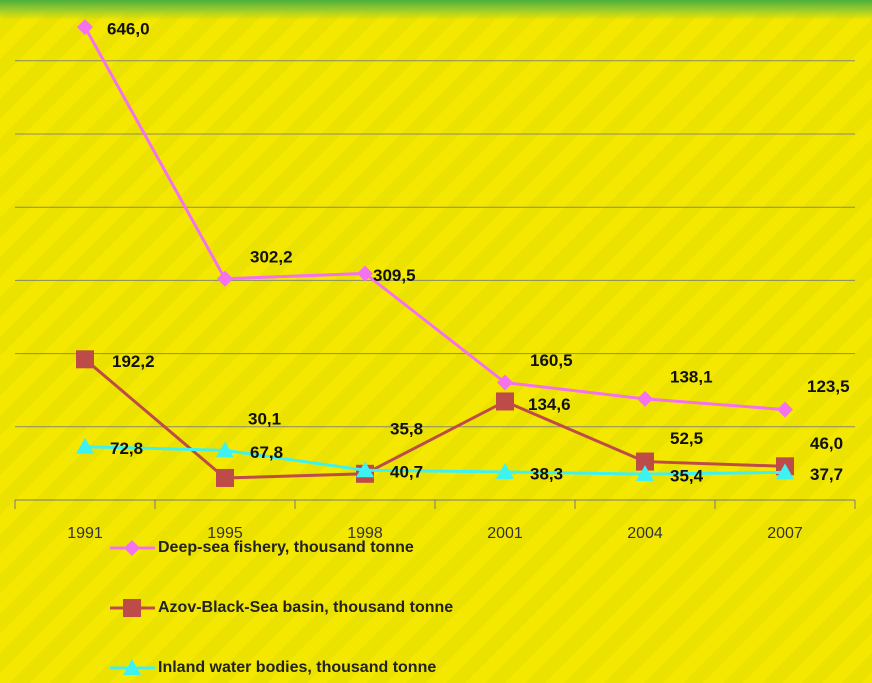 The height and width of the screenshot is (683, 872). I want to click on x-tick-label: 1991, so click(85, 533).